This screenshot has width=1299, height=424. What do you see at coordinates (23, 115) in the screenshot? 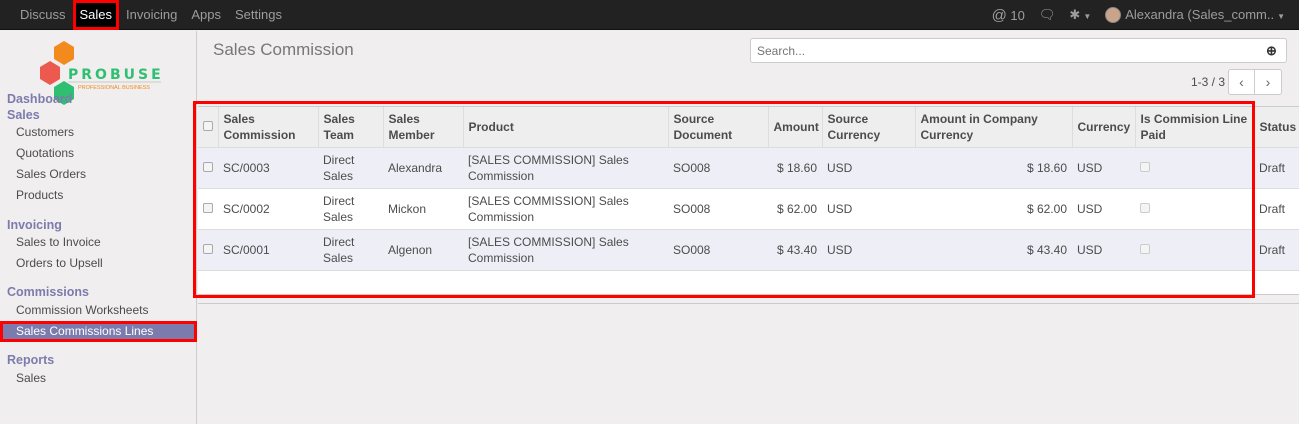
I see `sidebar-section-sales: Sales` at bounding box center [23, 115].